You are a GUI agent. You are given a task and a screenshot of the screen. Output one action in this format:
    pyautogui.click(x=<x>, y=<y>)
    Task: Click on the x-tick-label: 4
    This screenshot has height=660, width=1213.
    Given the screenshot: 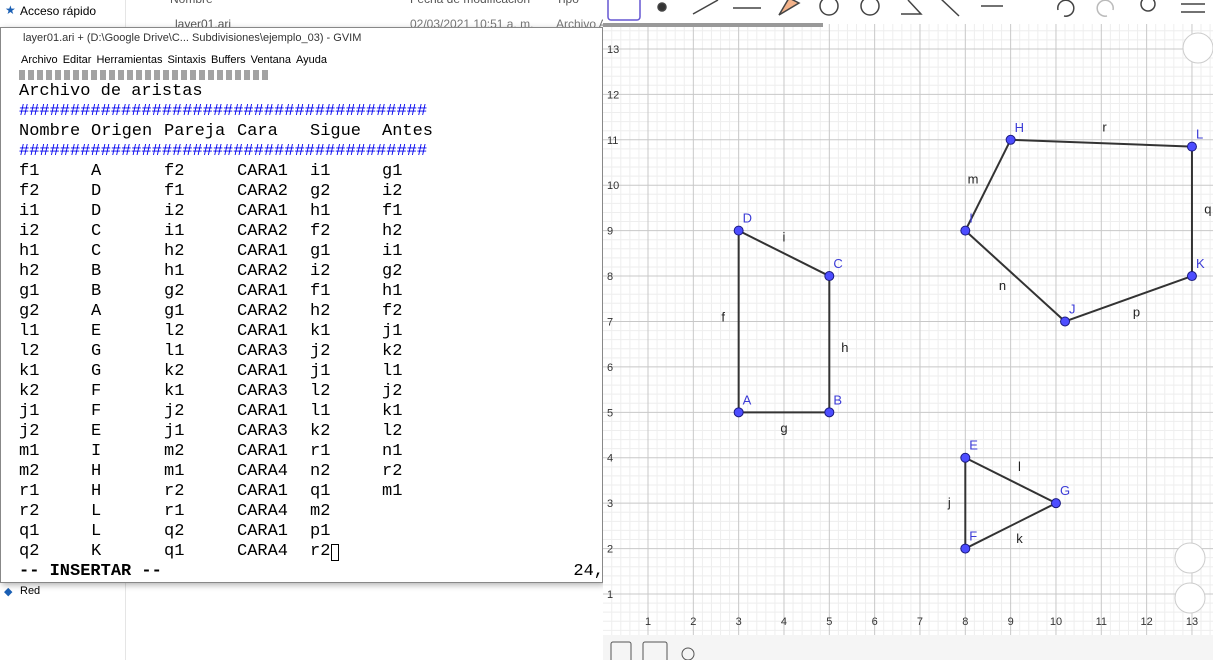 What is the action you would take?
    pyautogui.click(x=784, y=622)
    